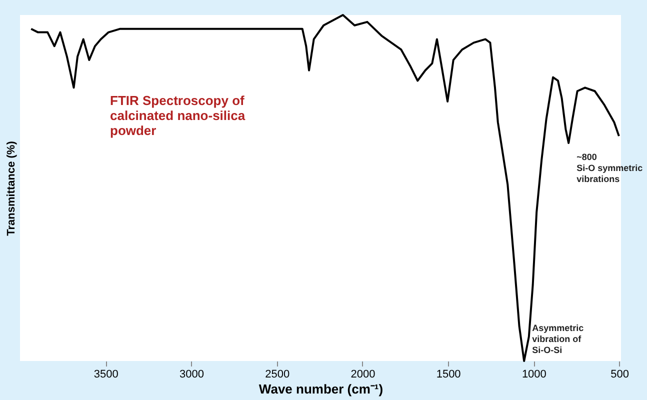 The width and height of the screenshot is (647, 400). I want to click on y-axis-title: Transmittance (%), so click(12, 188).